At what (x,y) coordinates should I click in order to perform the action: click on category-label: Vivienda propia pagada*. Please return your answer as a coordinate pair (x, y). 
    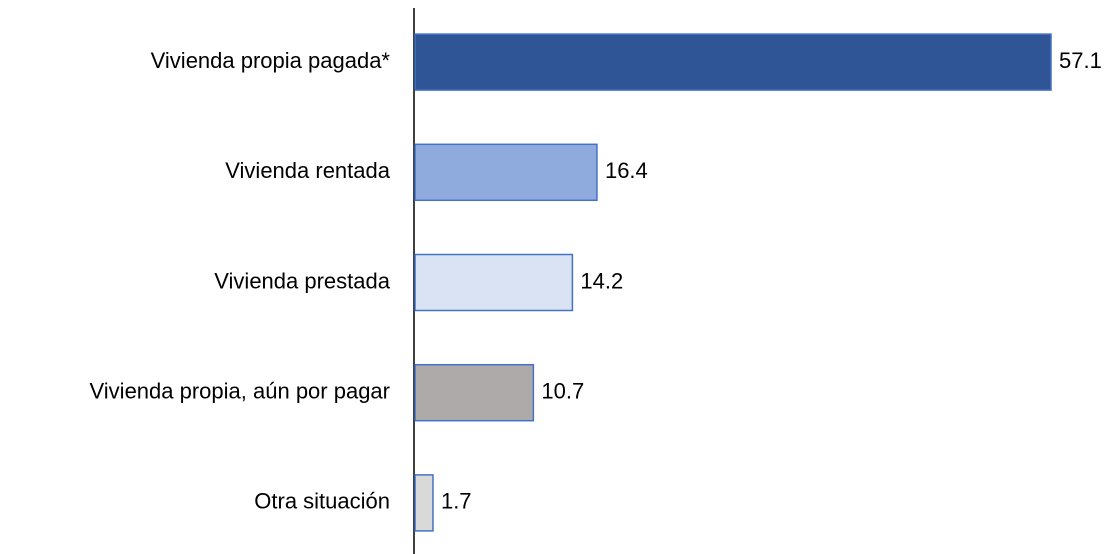
    Looking at the image, I should click on (271, 60).